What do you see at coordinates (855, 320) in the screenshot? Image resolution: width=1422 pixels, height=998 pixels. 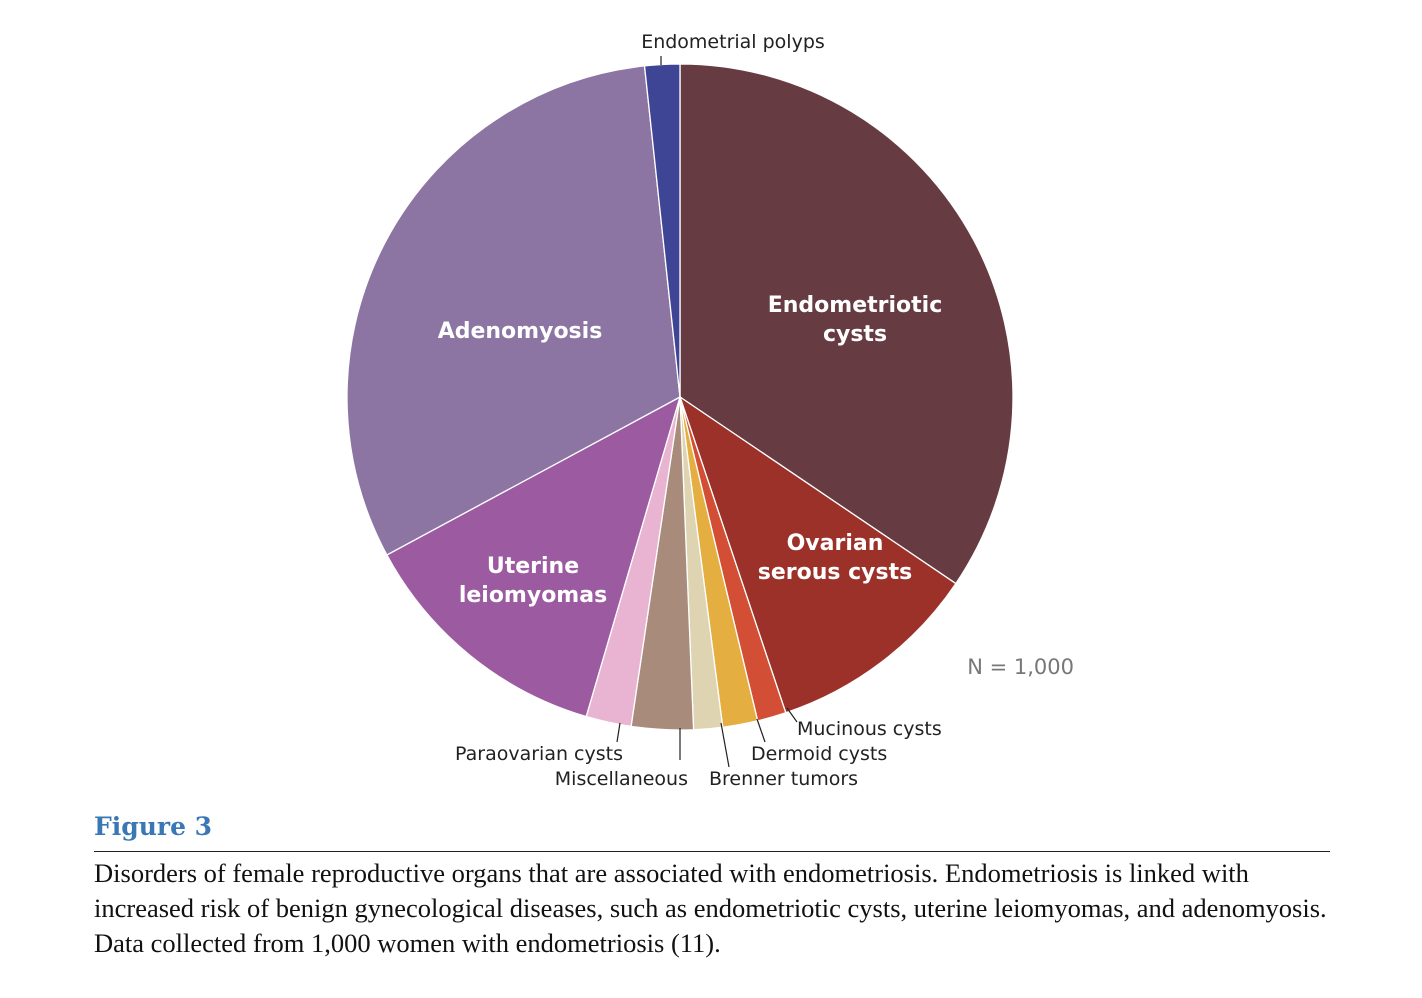 I see `slice-label: Endometriotic cysts` at bounding box center [855, 320].